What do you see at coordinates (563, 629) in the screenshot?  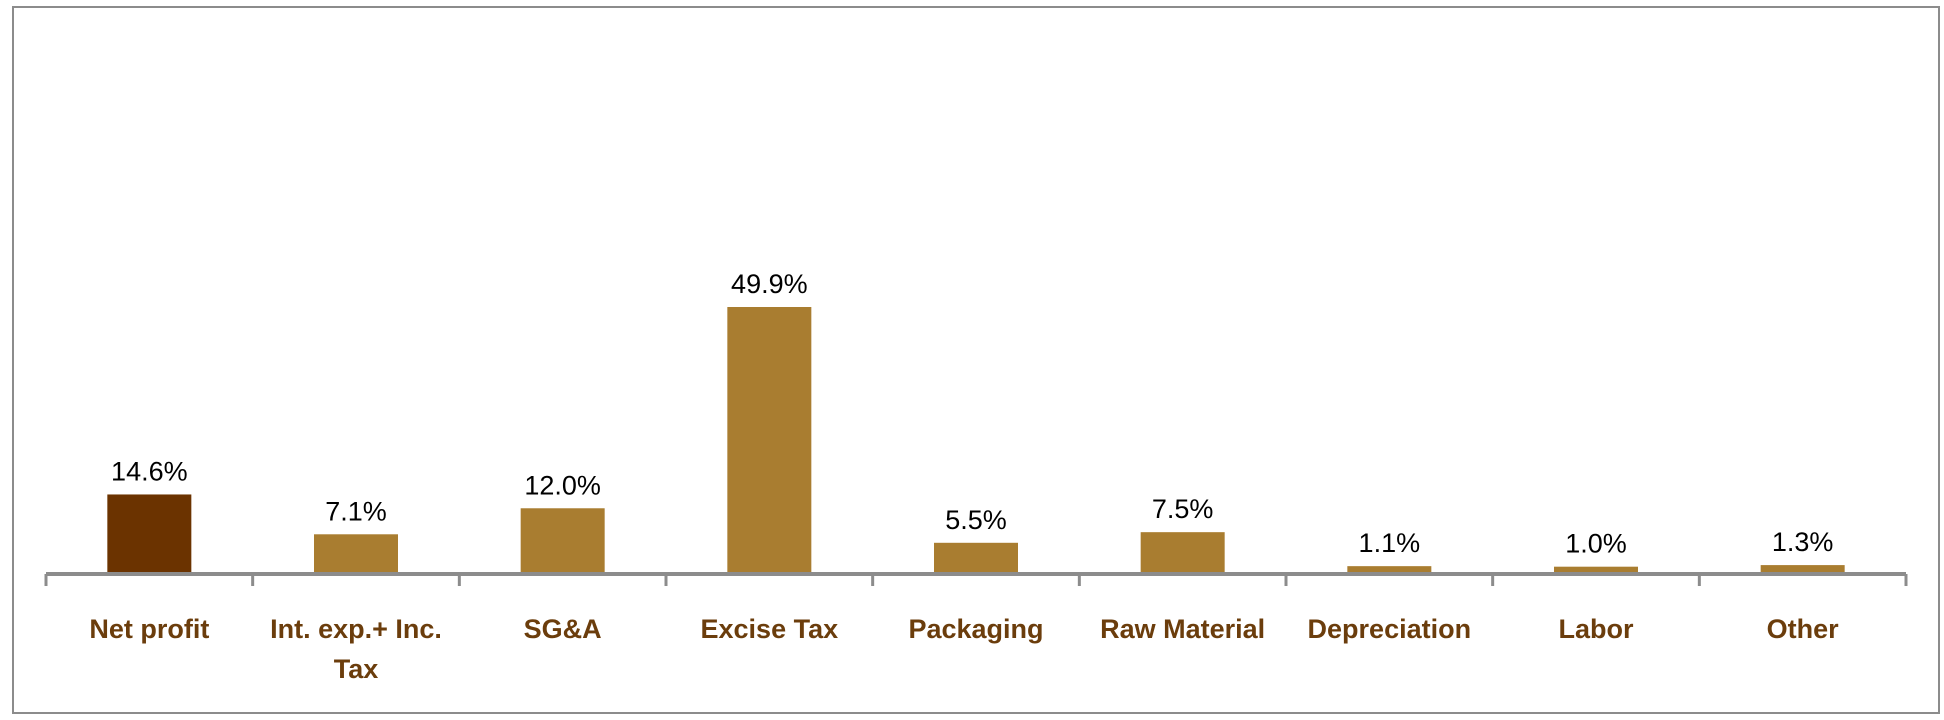 I see `category-label: SG&A` at bounding box center [563, 629].